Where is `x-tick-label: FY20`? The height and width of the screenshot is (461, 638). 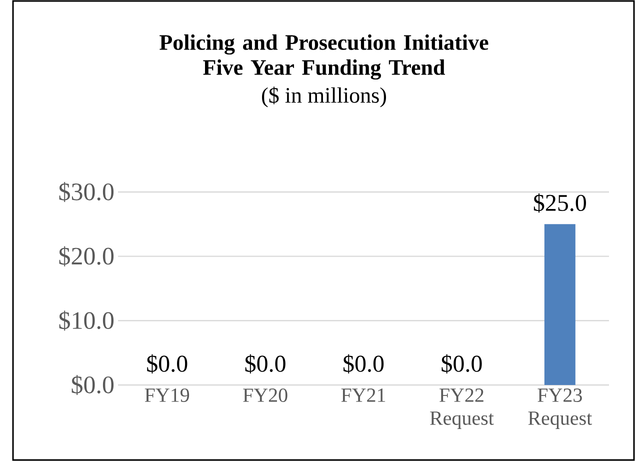 x-tick-label: FY20 is located at coordinates (265, 395).